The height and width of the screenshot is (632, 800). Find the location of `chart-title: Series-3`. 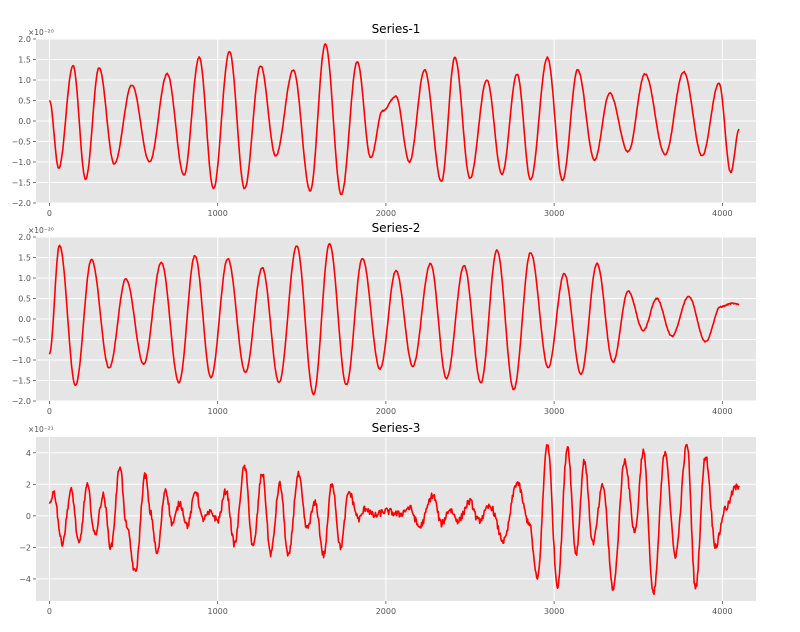

chart-title: Series-3 is located at coordinates (396, 428).